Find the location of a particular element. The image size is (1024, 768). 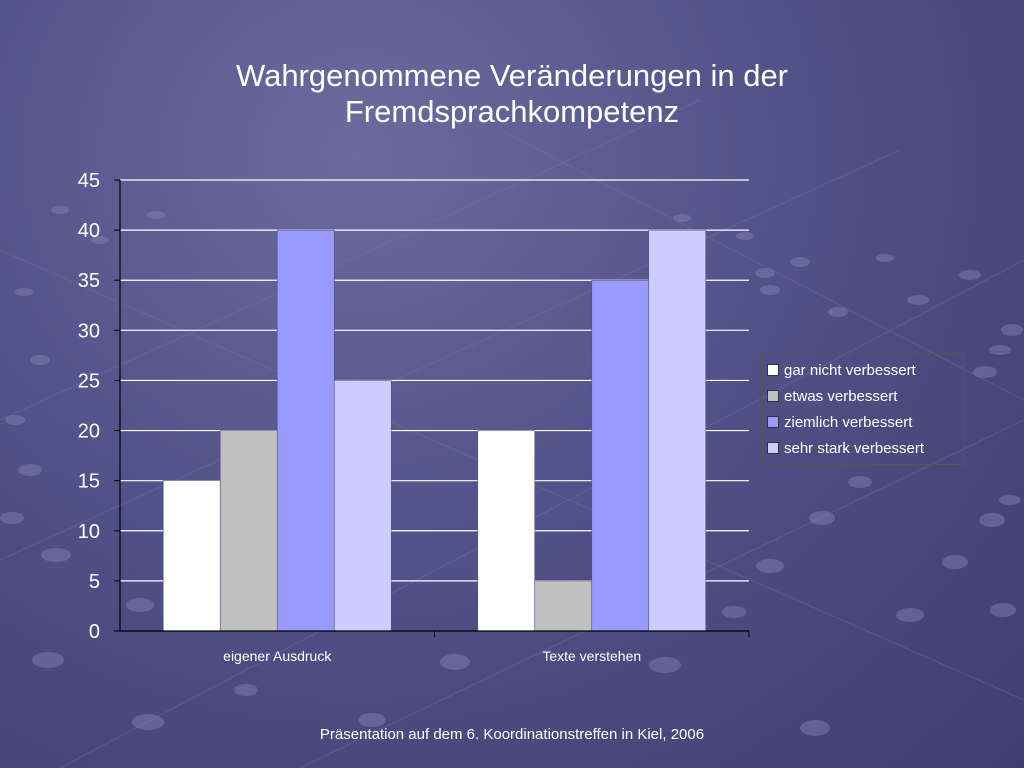

y-tick-label: 0 is located at coordinates (94, 632).